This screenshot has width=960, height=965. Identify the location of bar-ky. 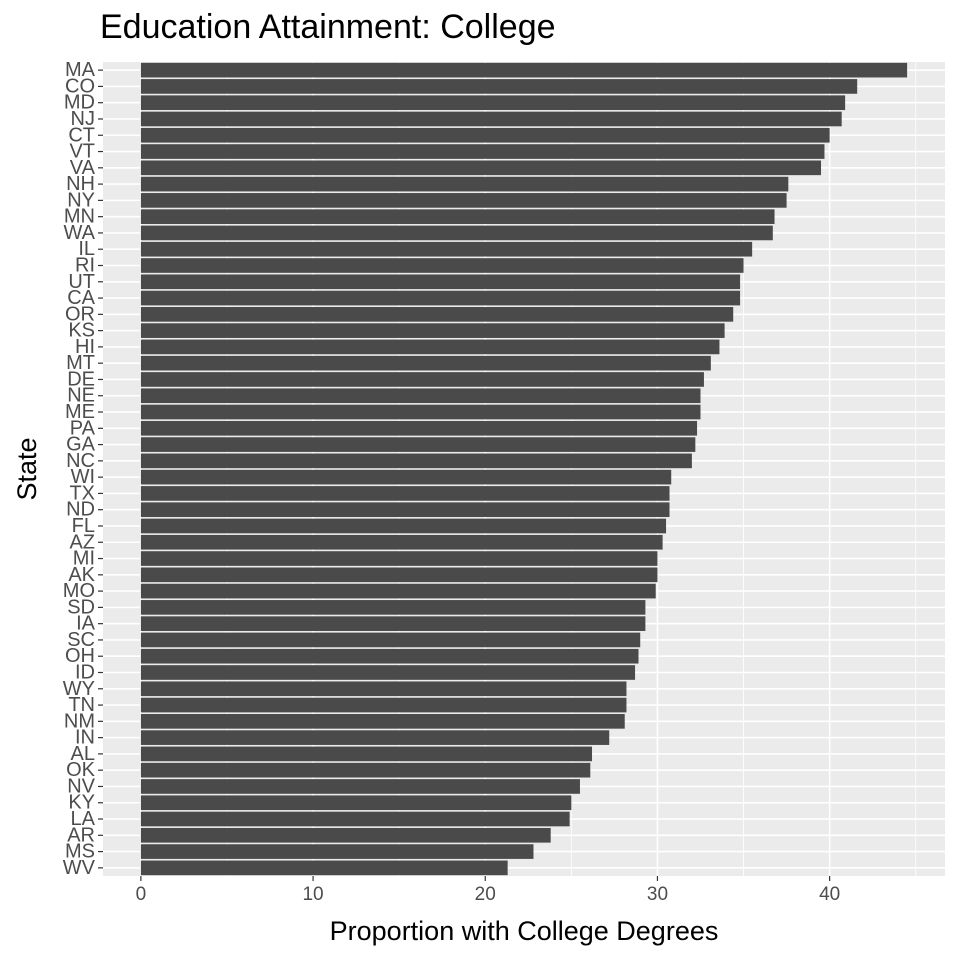
(356, 803).